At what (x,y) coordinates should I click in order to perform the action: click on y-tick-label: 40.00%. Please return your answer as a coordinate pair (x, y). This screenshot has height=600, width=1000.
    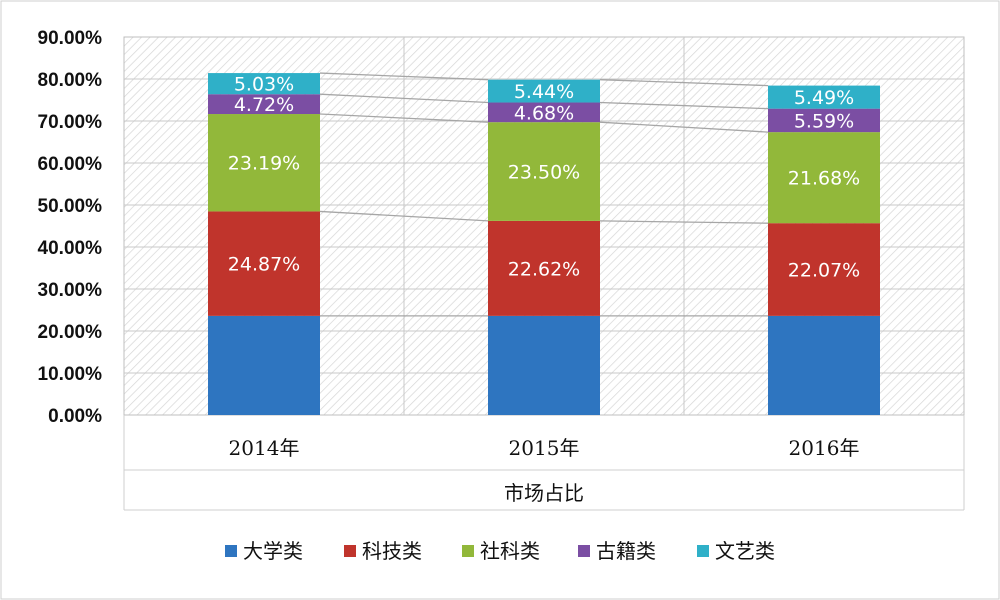
    Looking at the image, I should click on (70, 248).